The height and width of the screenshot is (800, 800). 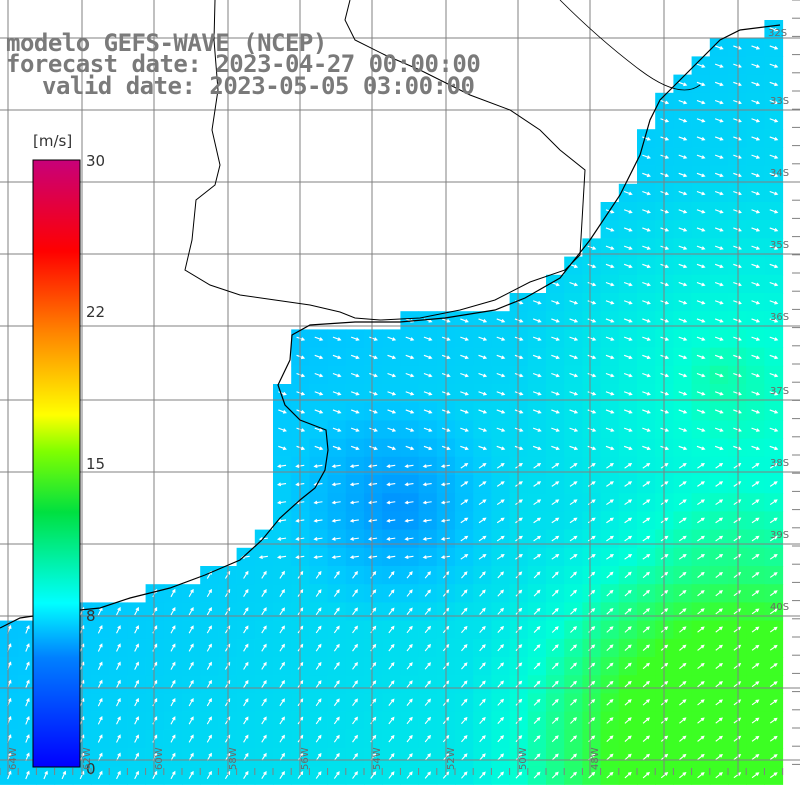 What do you see at coordinates (13, 758) in the screenshot?
I see `lon-label: 64W` at bounding box center [13, 758].